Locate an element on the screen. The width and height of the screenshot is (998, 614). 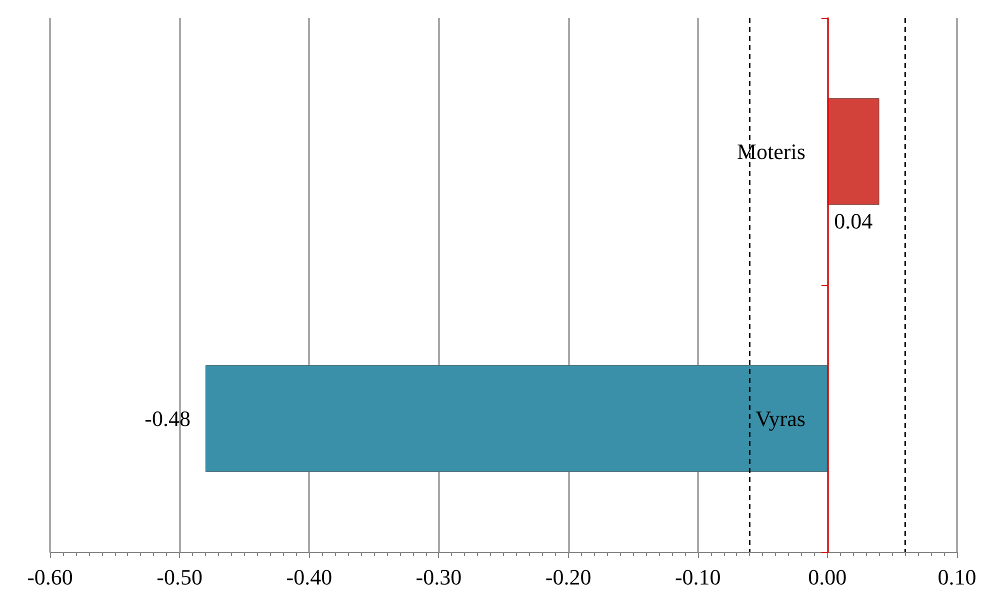
x-tick-label: 0.10 is located at coordinates (957, 577).